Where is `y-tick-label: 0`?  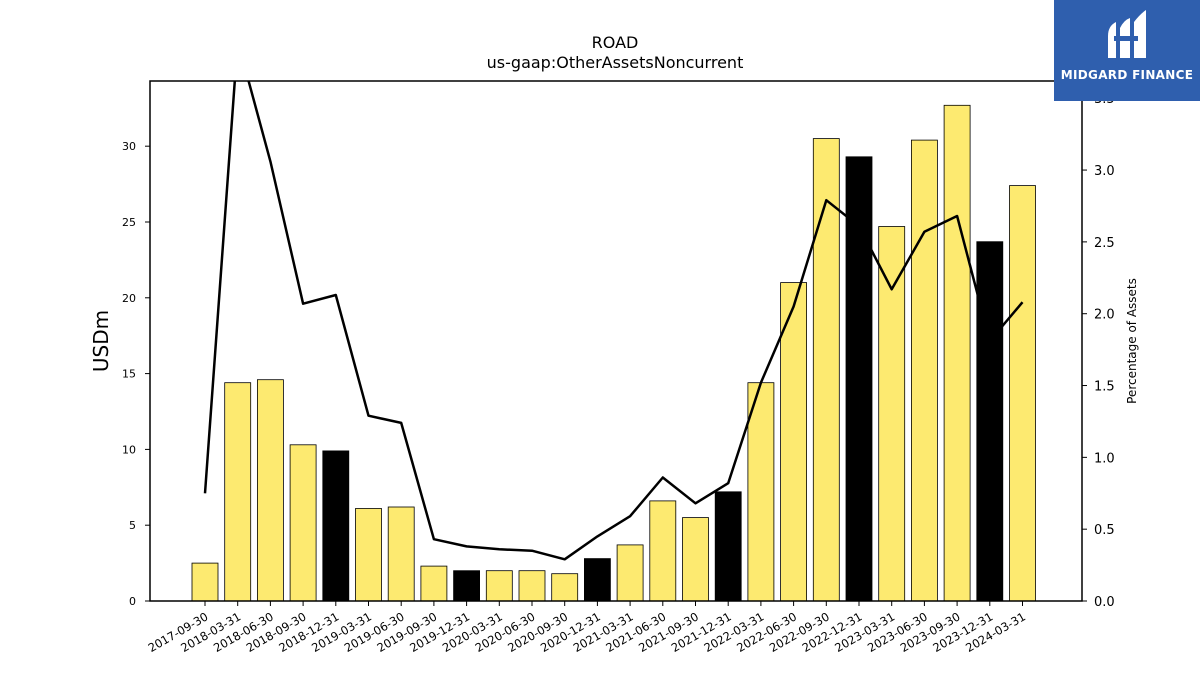 y-tick-label: 0 is located at coordinates (132, 601).